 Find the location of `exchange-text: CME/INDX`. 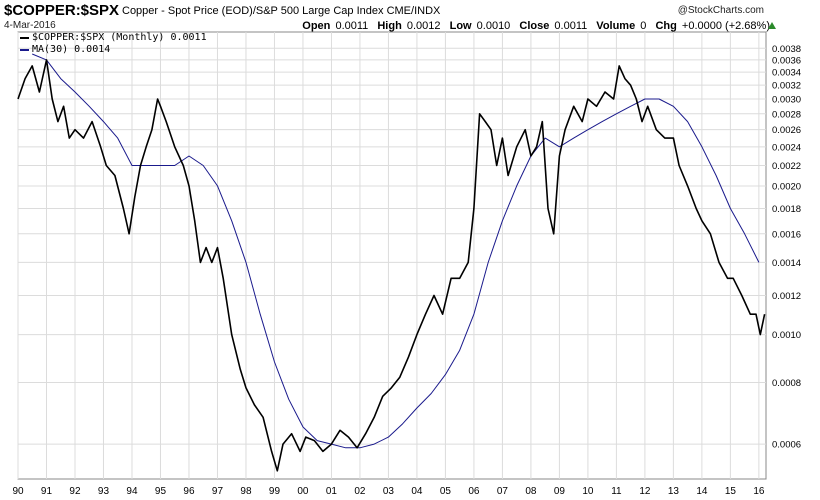

exchange-text: CME/INDX is located at coordinates (413, 11).